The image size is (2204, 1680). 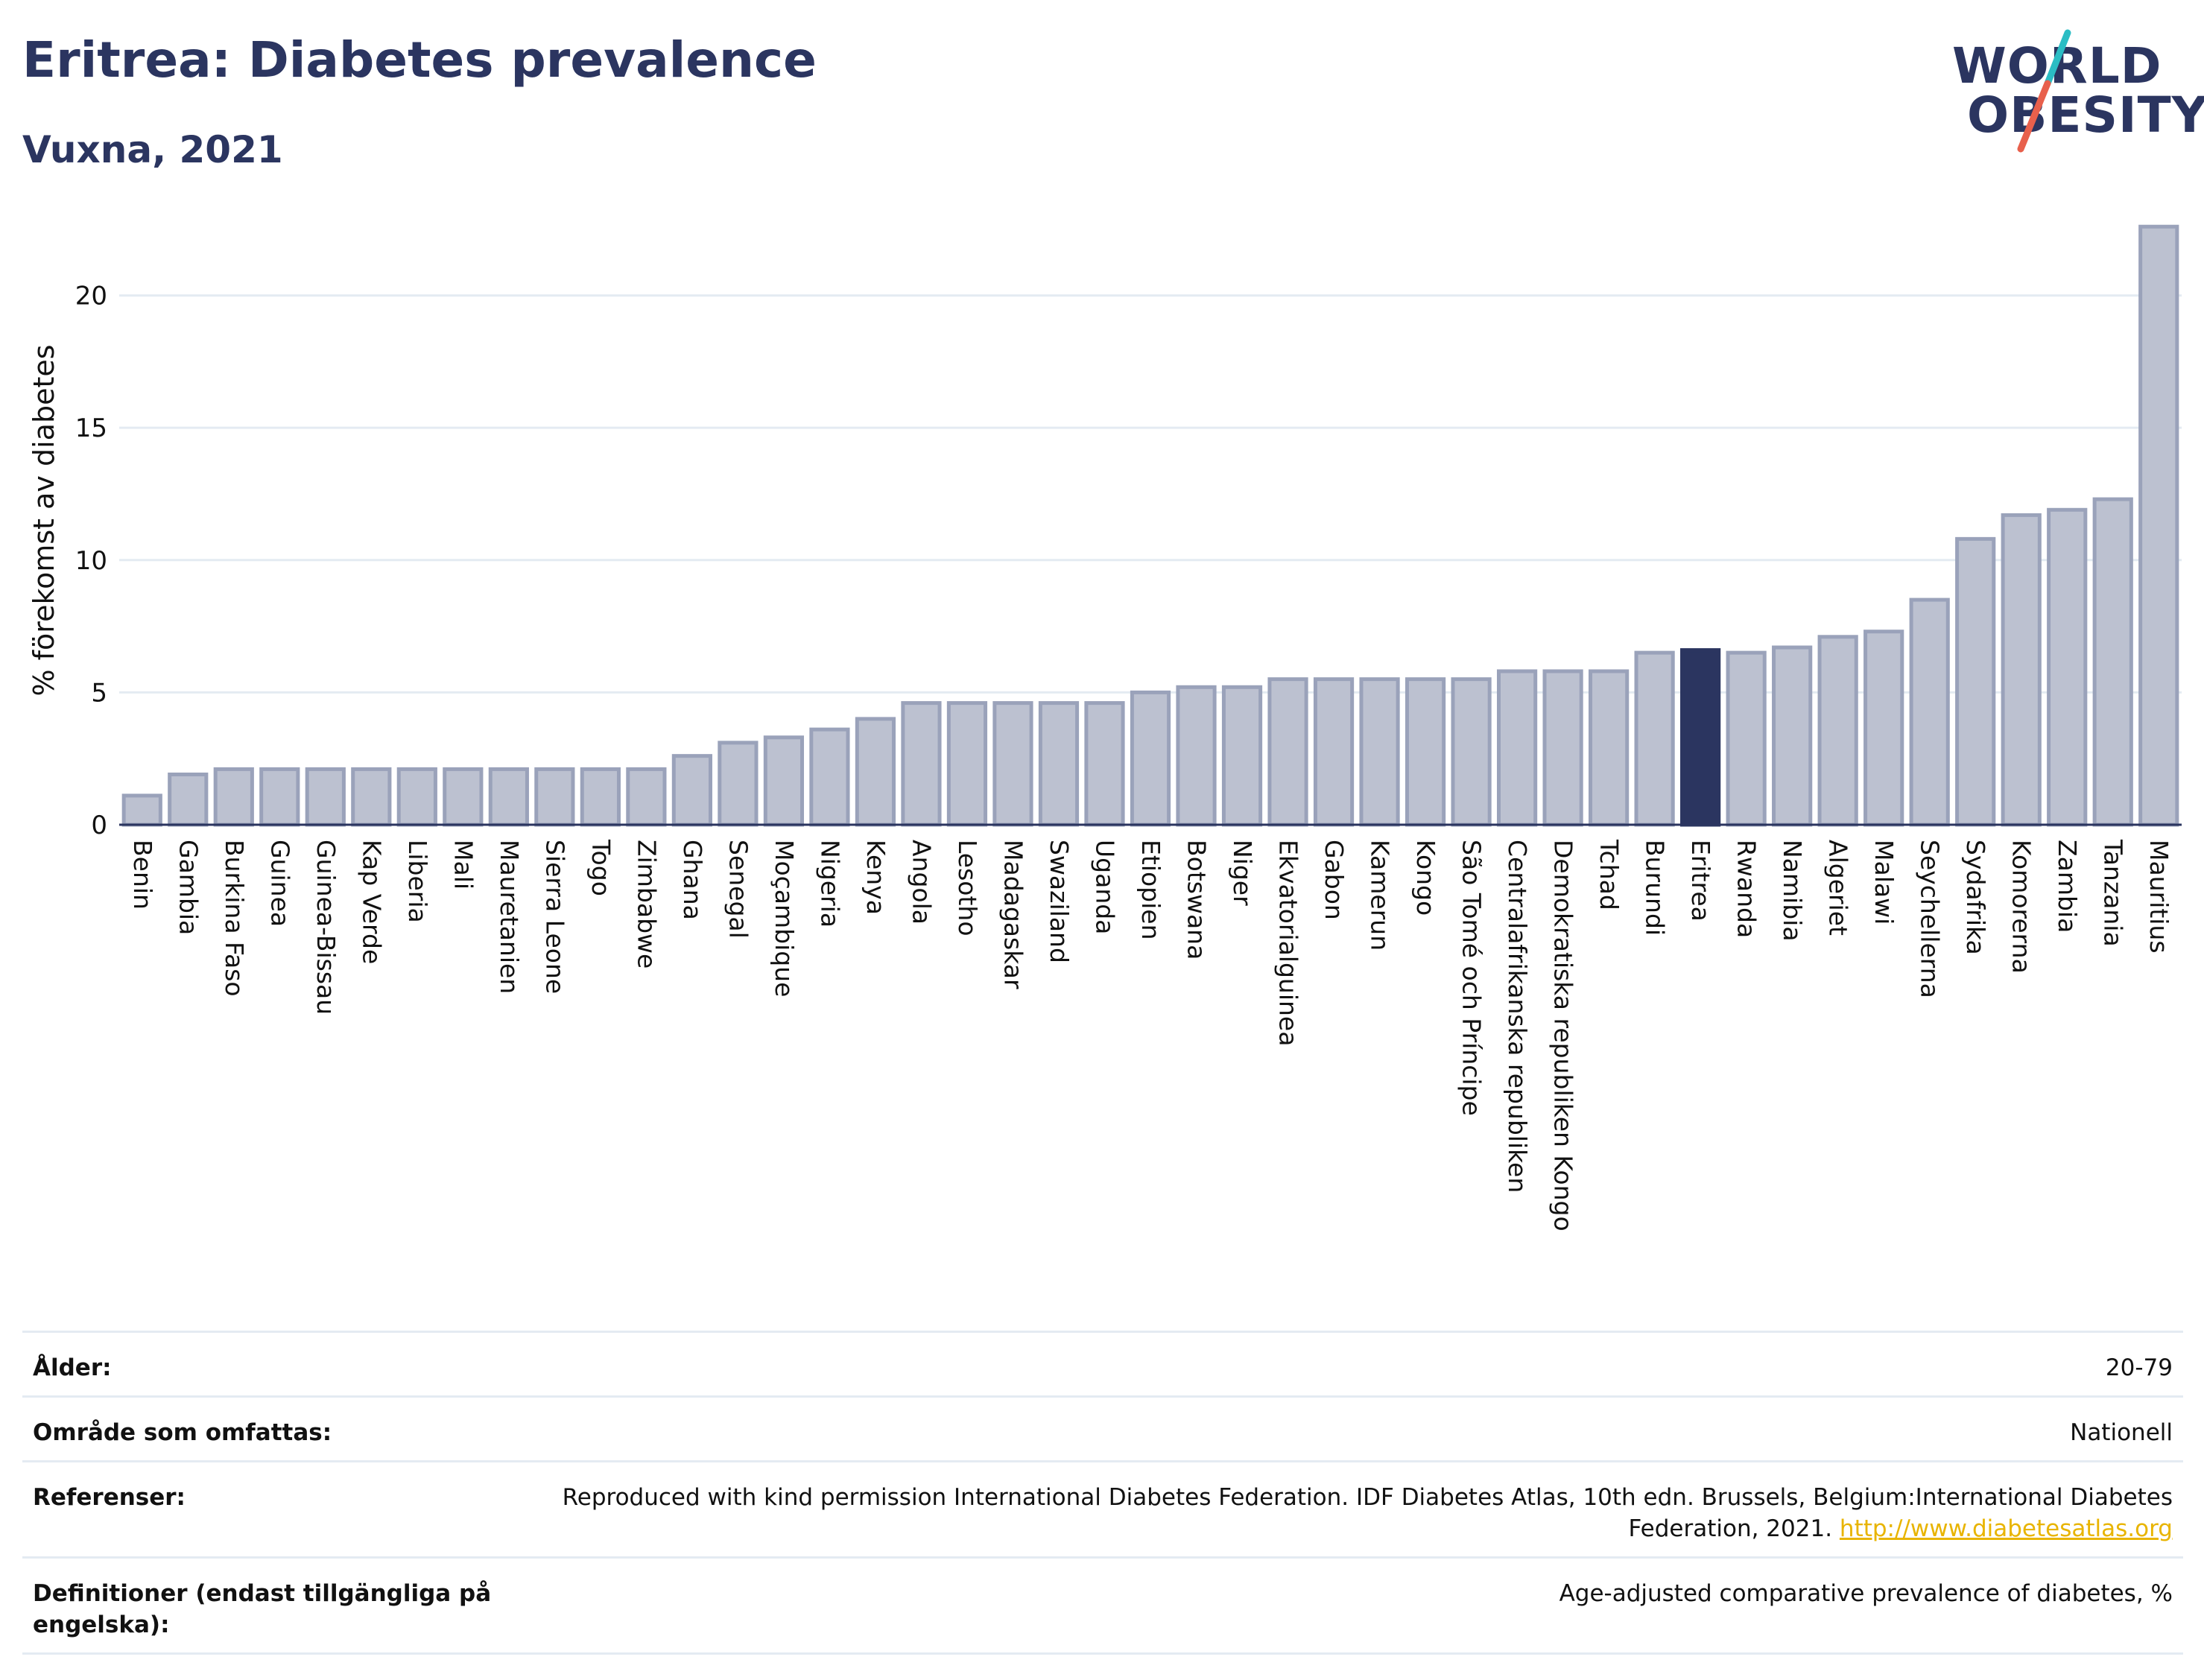 What do you see at coordinates (1196, 756) in the screenshot?
I see `bar-botswana` at bounding box center [1196, 756].